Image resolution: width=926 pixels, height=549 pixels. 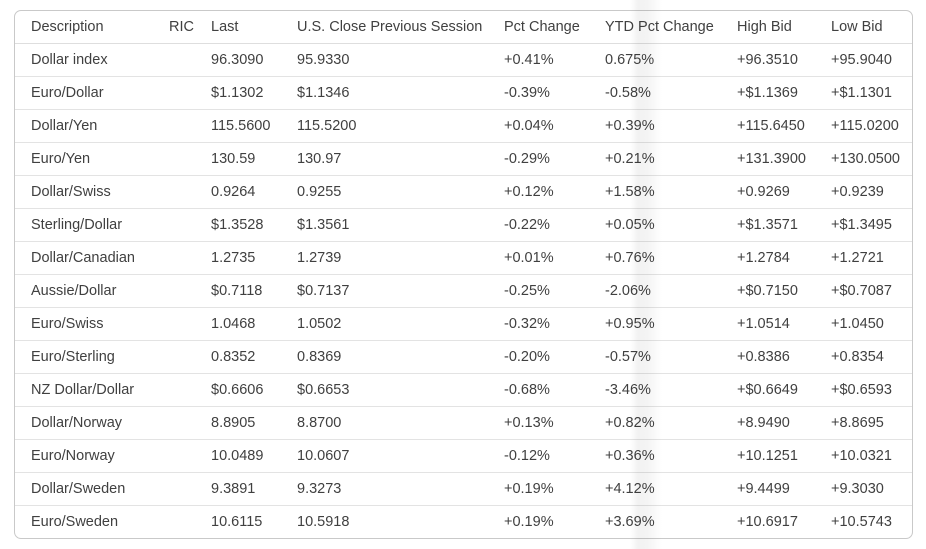 I want to click on cell-ytd-pct-change: +0.76%, so click(x=671, y=258).